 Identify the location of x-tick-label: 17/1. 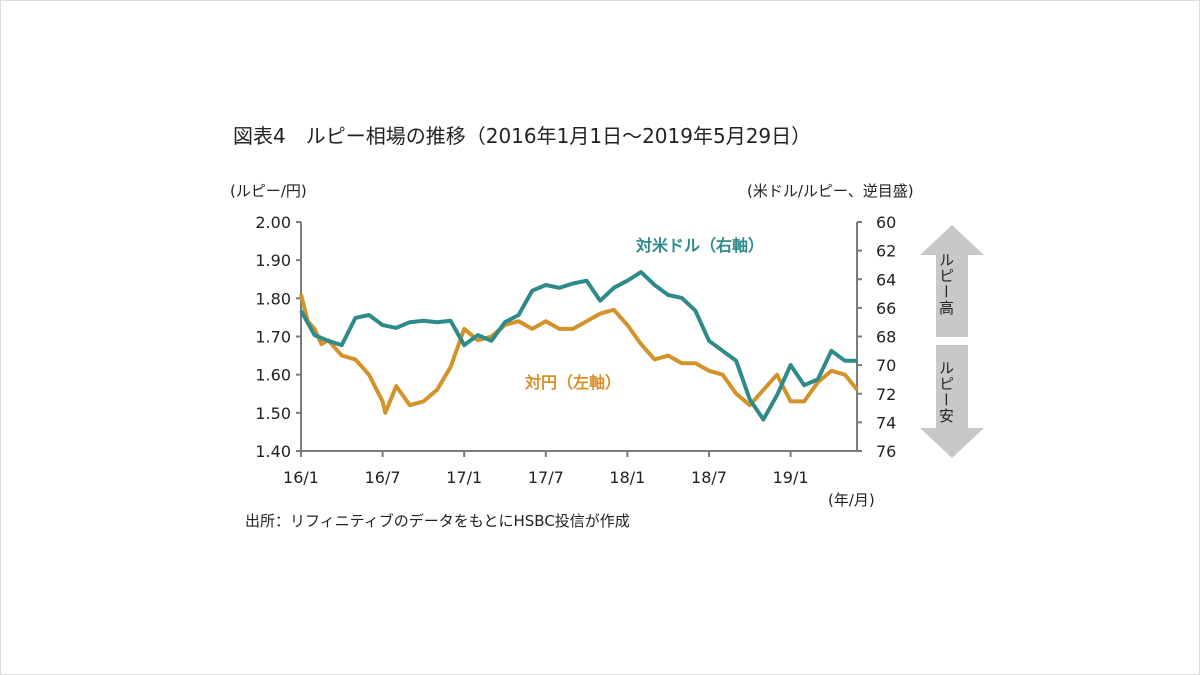
(464, 477).